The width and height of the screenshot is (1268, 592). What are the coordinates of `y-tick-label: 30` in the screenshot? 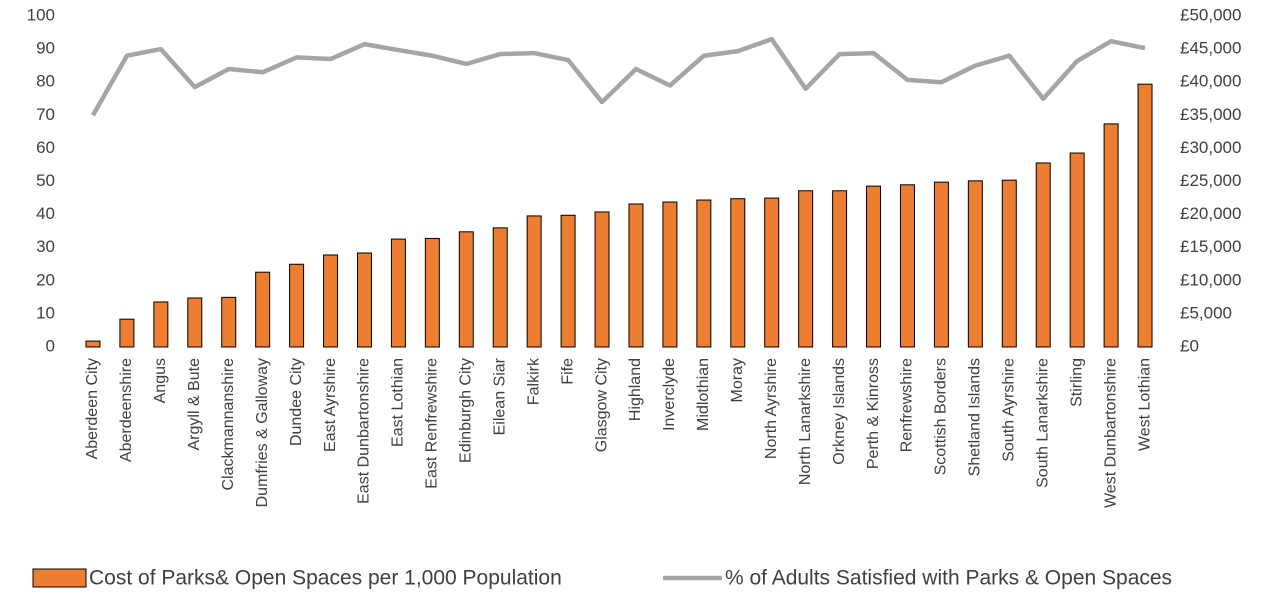 It's located at (45, 246).